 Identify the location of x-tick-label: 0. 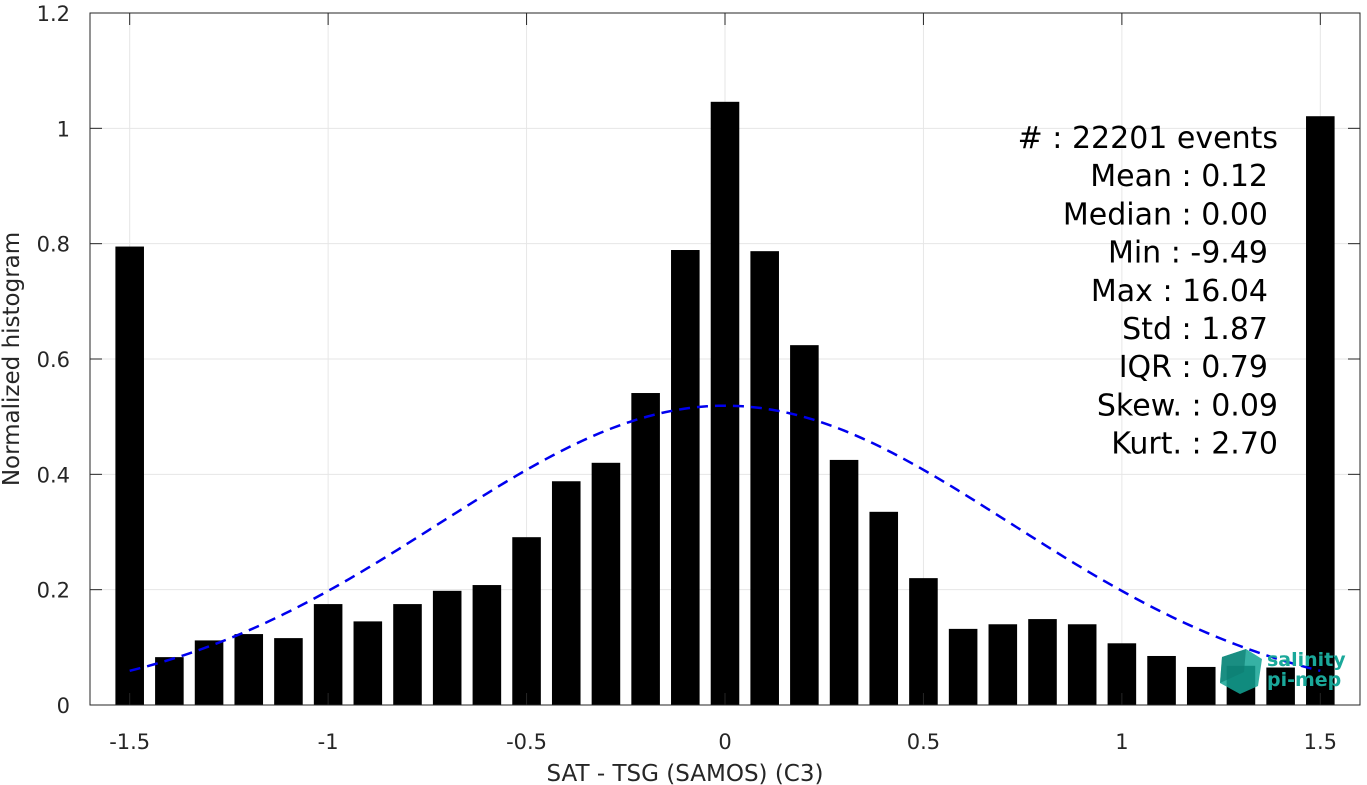
(724, 742).